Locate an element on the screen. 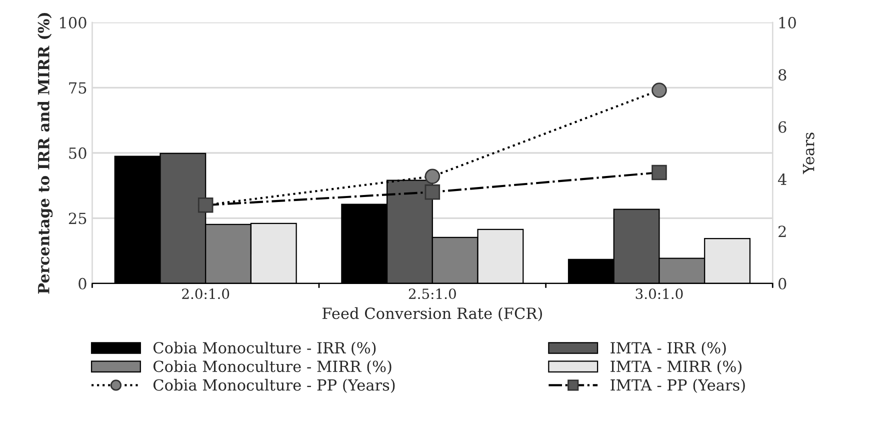 The height and width of the screenshot is (423, 878). y2-tick-label: 4 is located at coordinates (782, 179).